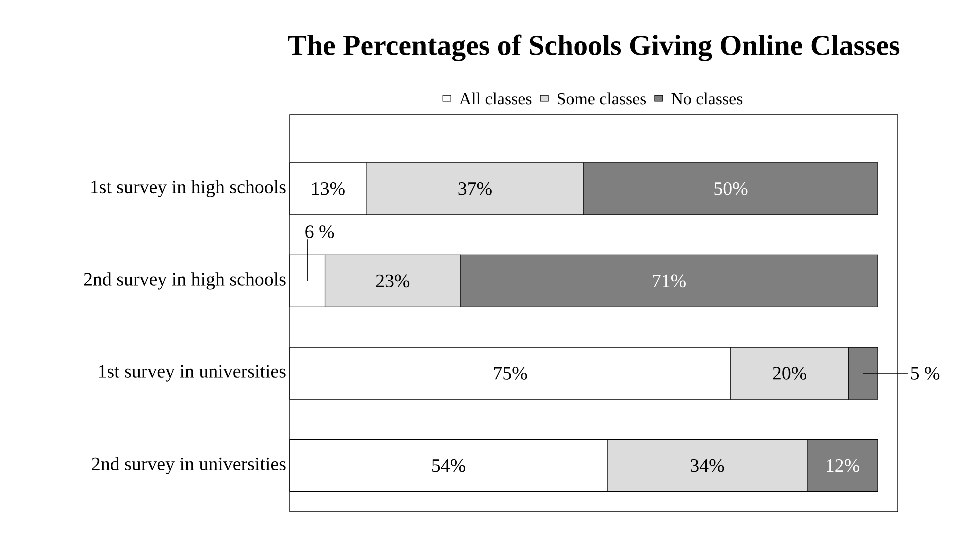 This screenshot has width=958, height=535. What do you see at coordinates (449, 465) in the screenshot?
I see `data-label: 54%` at bounding box center [449, 465].